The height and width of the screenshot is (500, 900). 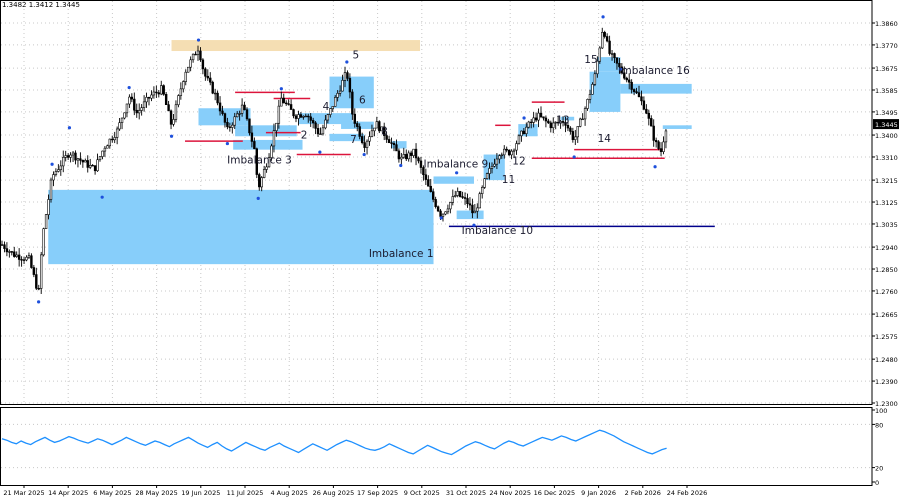 I want to click on y-tick-label: 1.2850, so click(x=886, y=270).